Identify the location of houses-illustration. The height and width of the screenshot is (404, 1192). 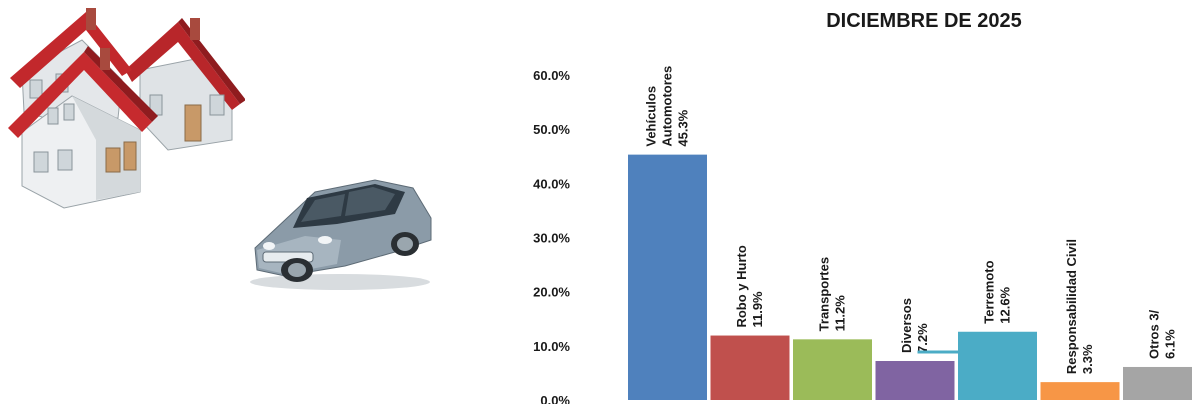
(126, 108).